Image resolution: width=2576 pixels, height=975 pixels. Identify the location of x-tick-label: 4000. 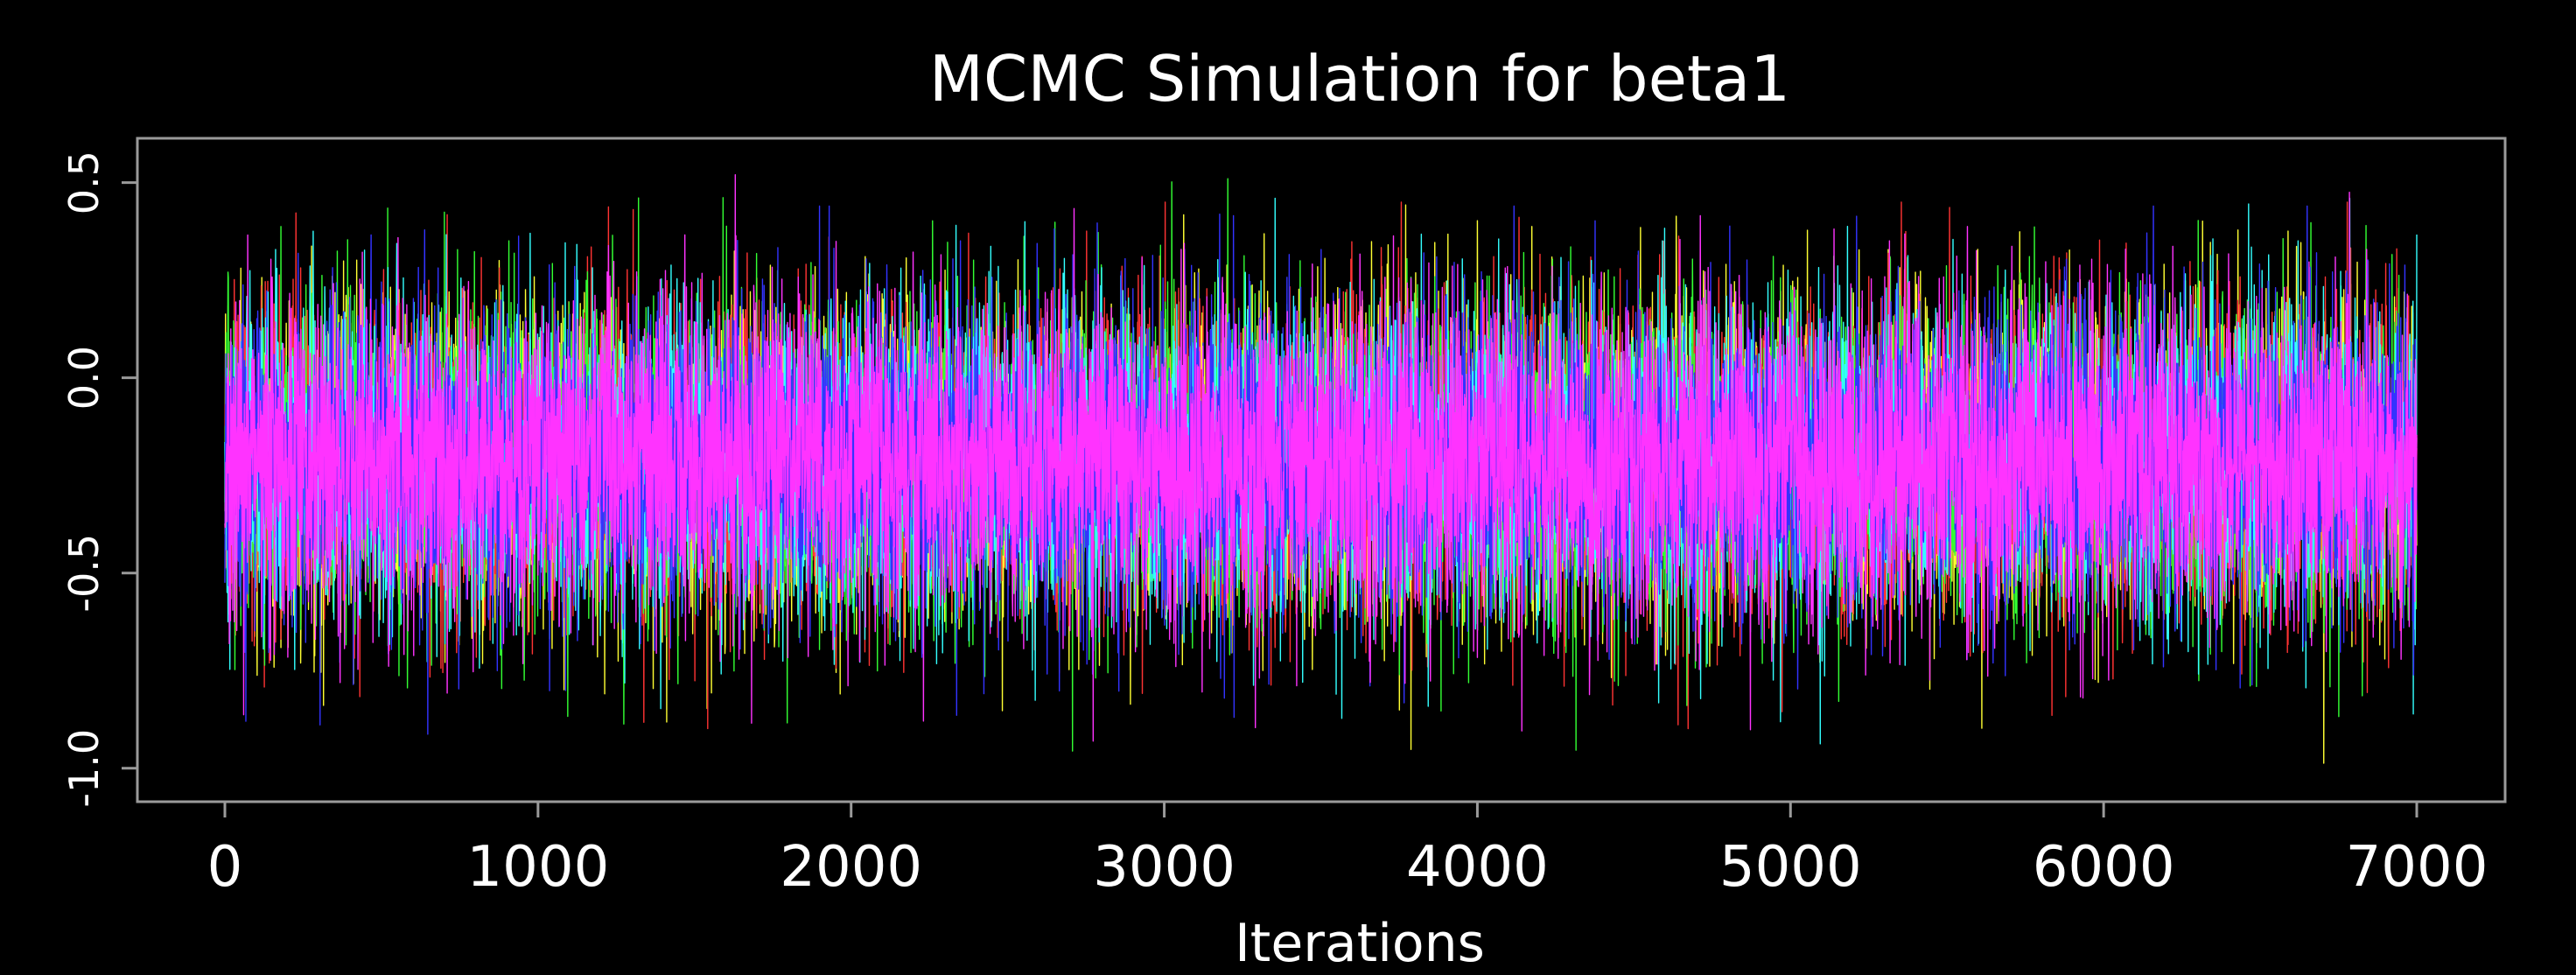
(1477, 867).